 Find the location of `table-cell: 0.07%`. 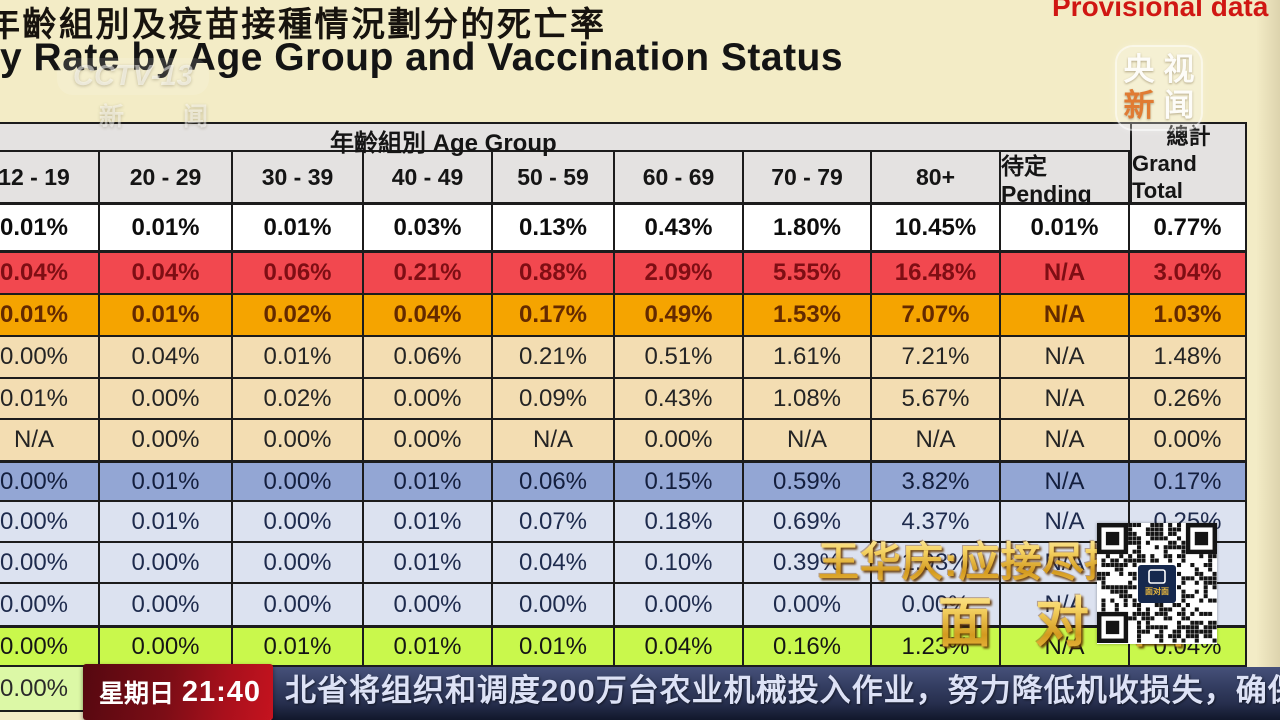

table-cell: 0.07% is located at coordinates (554, 522).